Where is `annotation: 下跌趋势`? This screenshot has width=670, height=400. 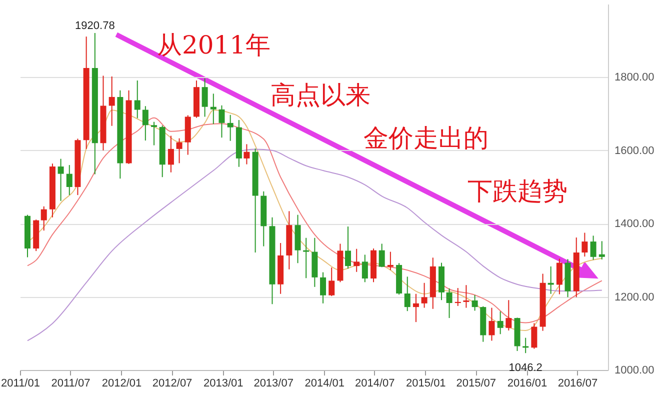
annotation: 下跌趋势 is located at coordinates (517, 191).